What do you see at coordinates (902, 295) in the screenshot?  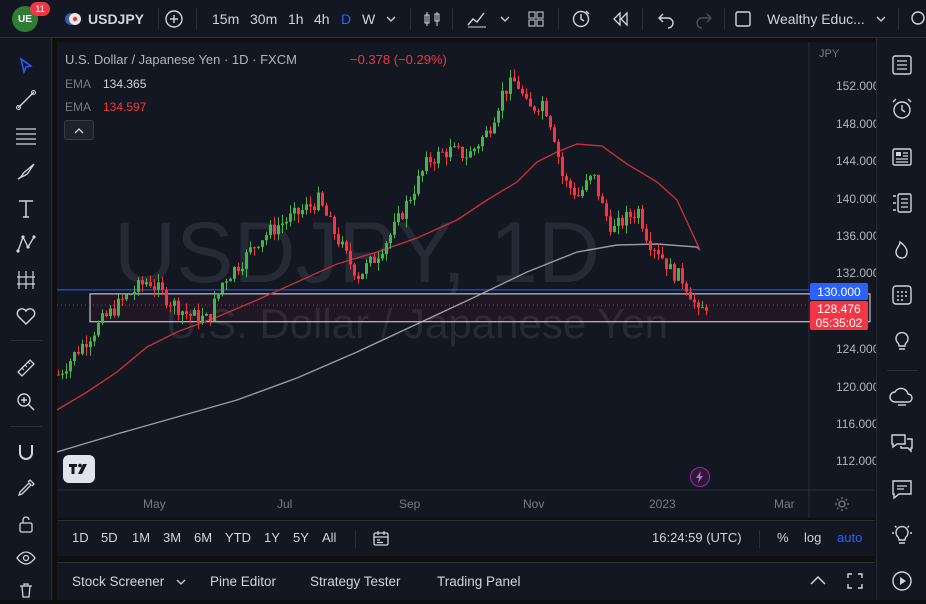 I see `calendar-grid-icon` at bounding box center [902, 295].